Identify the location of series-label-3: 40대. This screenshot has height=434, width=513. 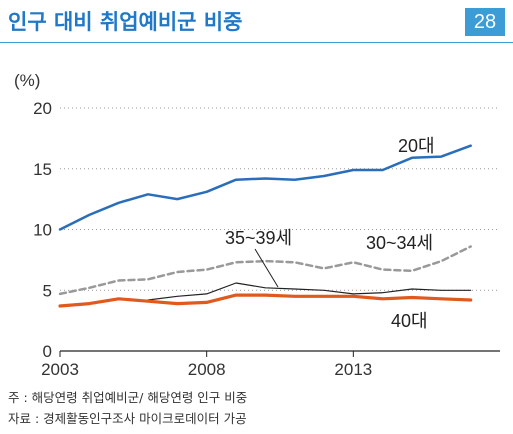
(409, 321).